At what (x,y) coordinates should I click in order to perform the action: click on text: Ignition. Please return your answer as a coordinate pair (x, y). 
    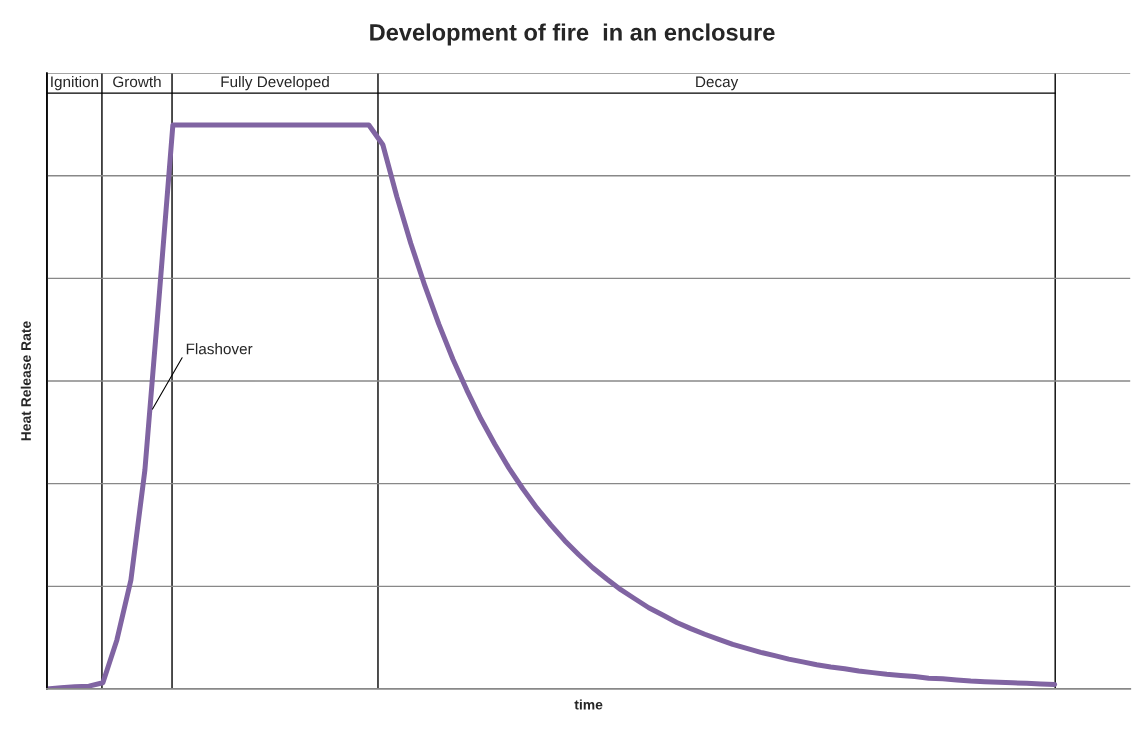
    Looking at the image, I should click on (75, 83).